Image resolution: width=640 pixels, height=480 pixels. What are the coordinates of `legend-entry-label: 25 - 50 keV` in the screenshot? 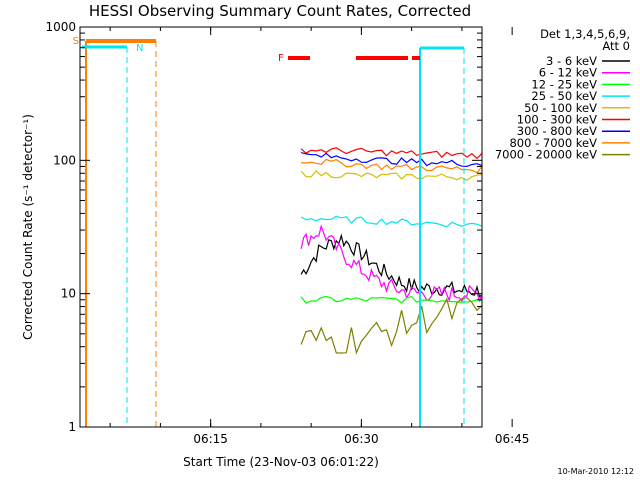 It's located at (564, 96).